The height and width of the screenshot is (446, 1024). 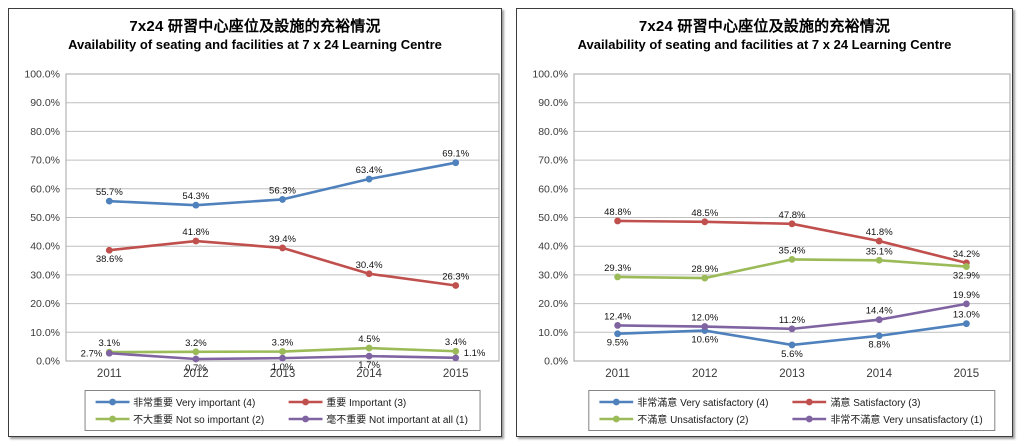 I want to click on legend-item: 毫不重要 Not important at all (1), so click(x=378, y=418).